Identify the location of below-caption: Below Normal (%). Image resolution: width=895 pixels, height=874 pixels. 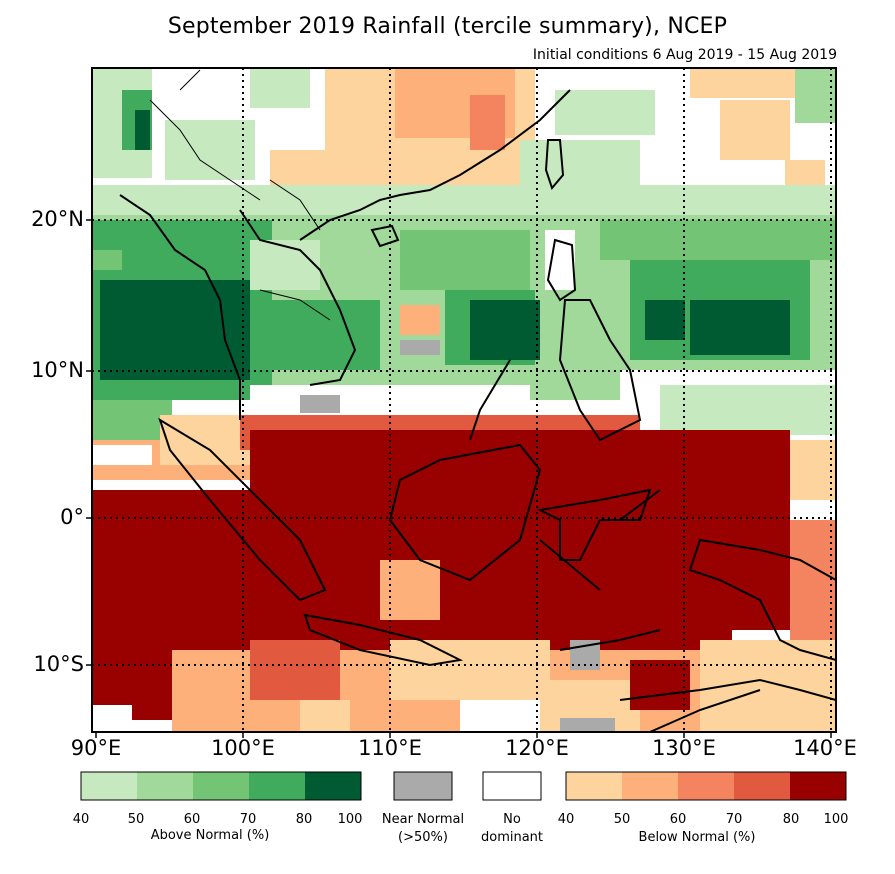
(697, 837).